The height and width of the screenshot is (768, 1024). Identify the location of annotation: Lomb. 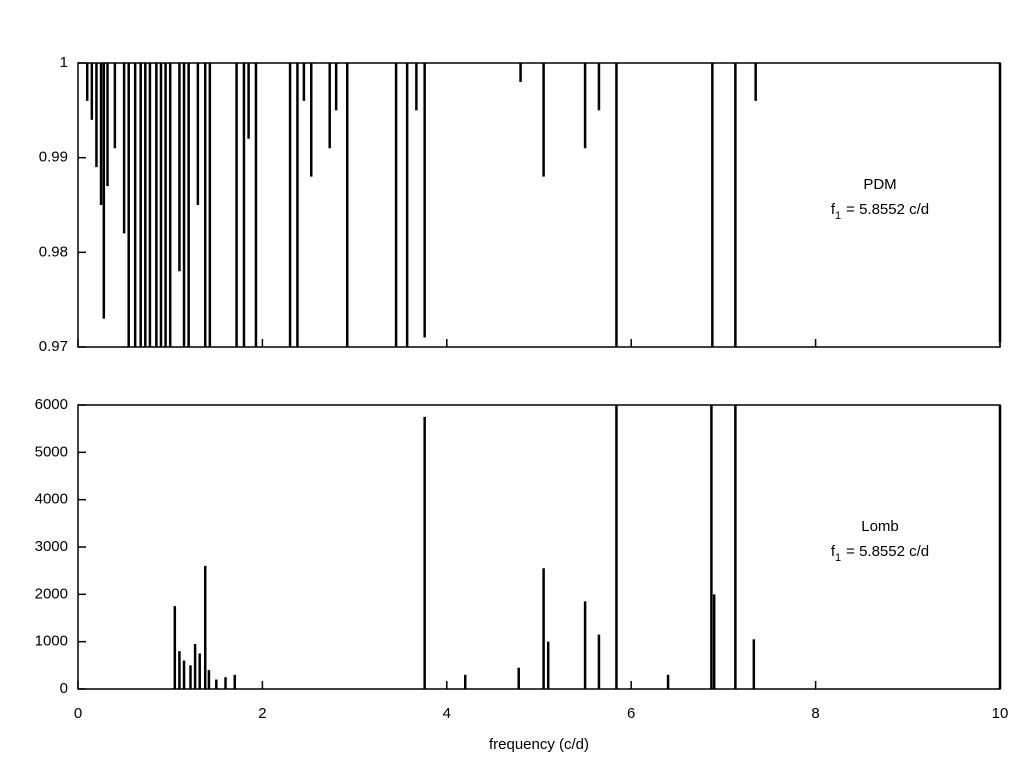
(880, 526).